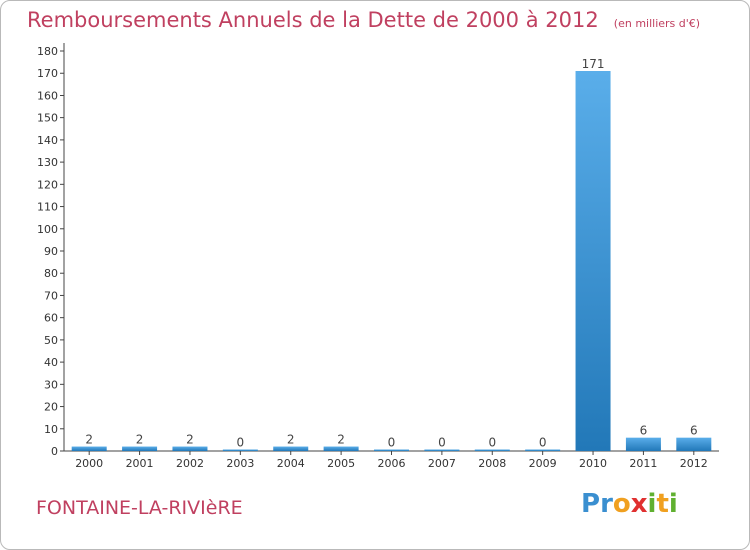 The image size is (750, 550). Describe the element at coordinates (51, 384) in the screenshot. I see `y-tick-label: 30` at that location.